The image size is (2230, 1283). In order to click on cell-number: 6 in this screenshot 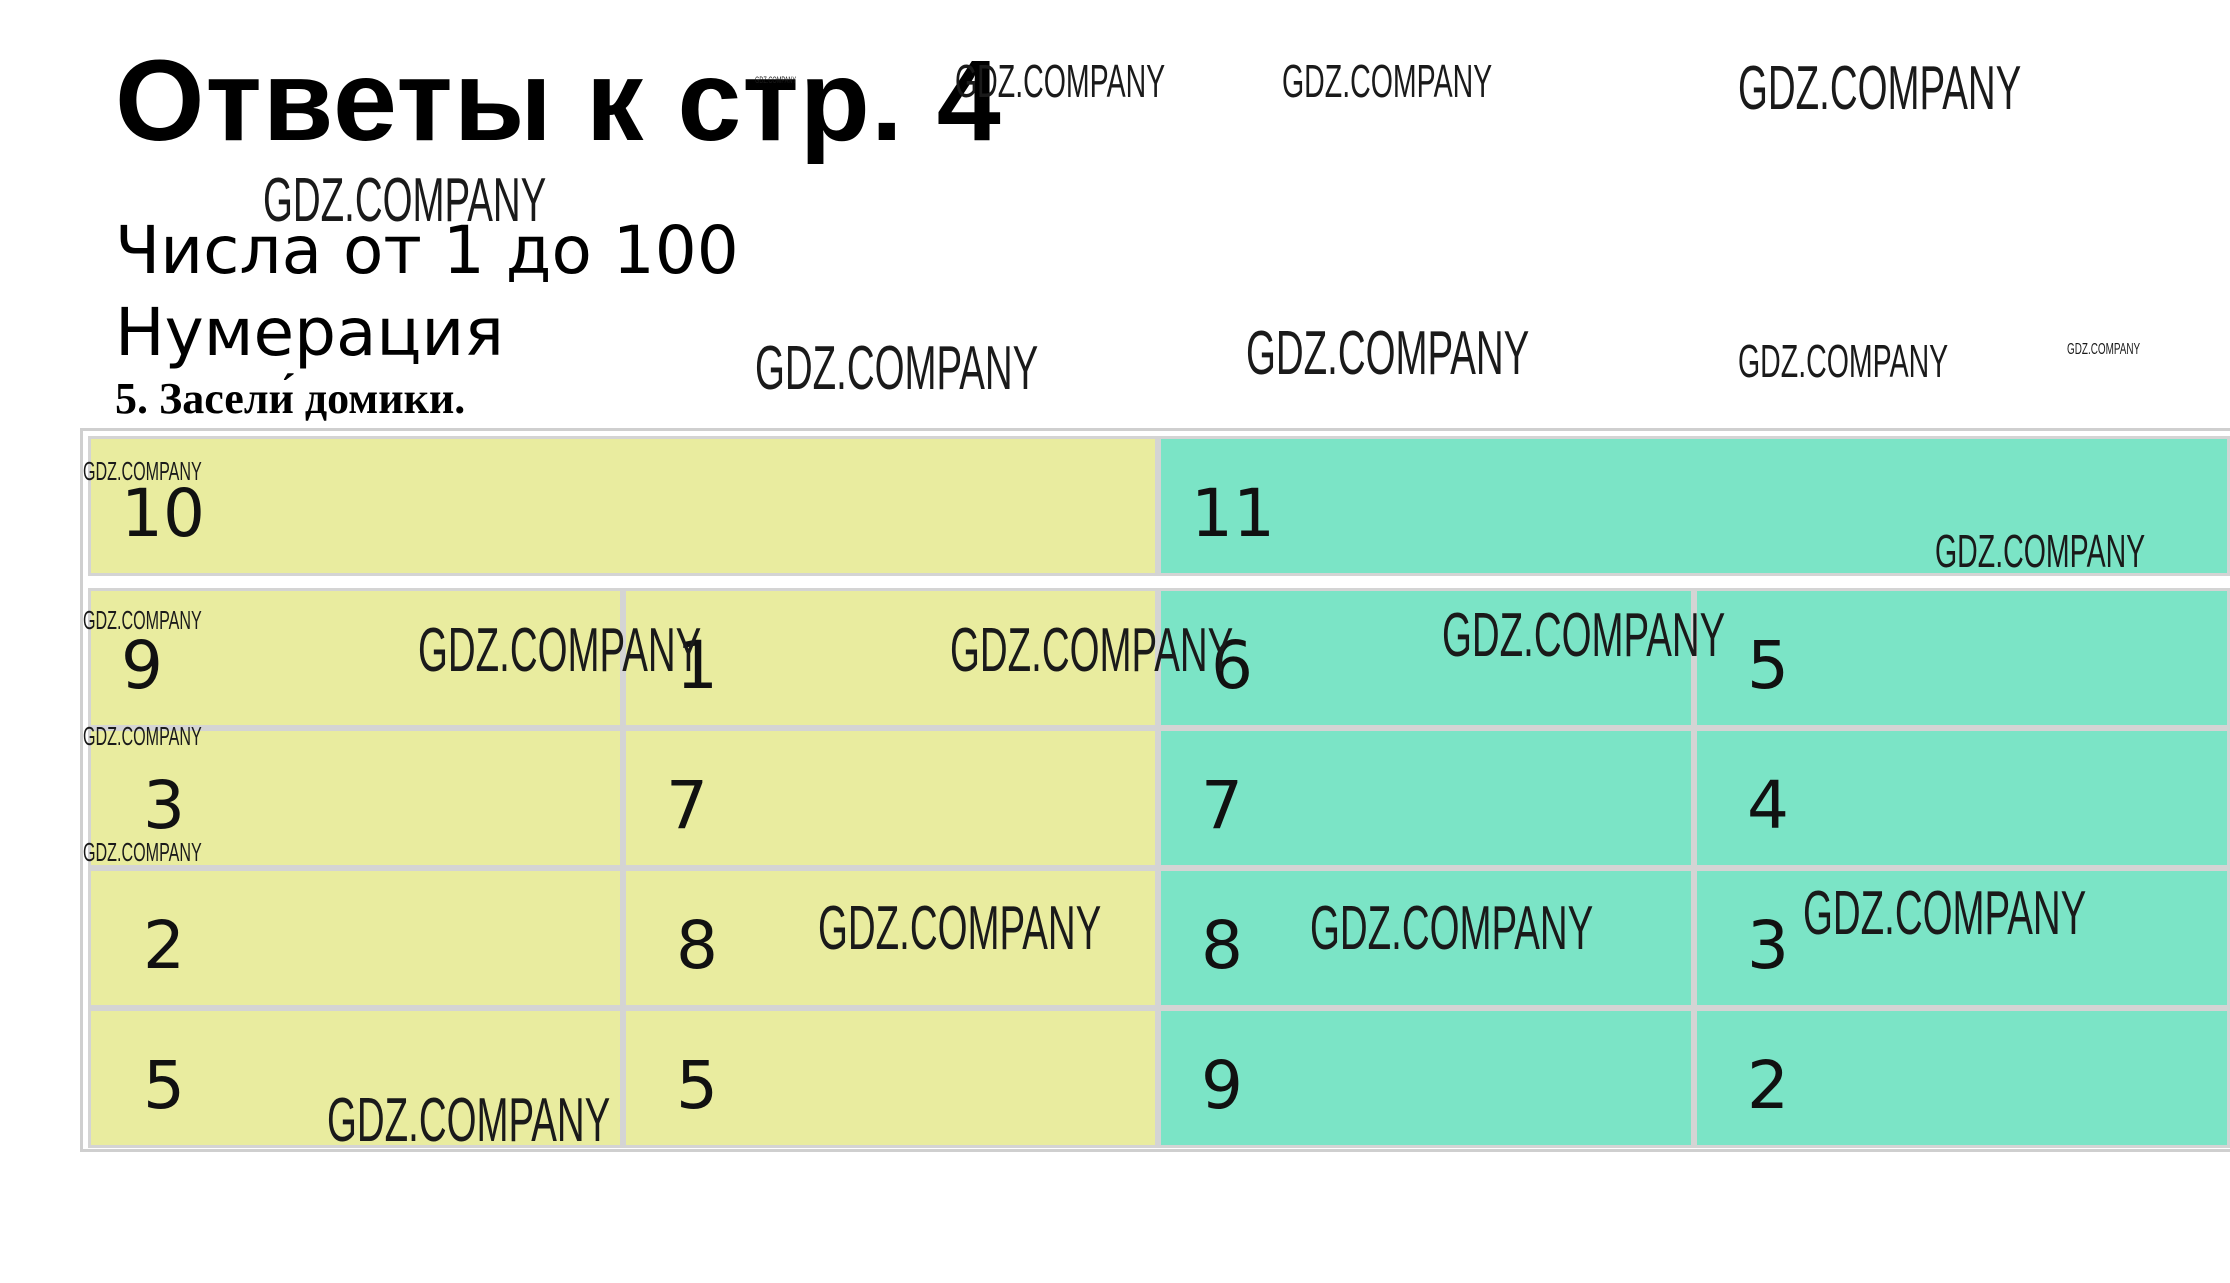, I will do `click(1232, 665)`.